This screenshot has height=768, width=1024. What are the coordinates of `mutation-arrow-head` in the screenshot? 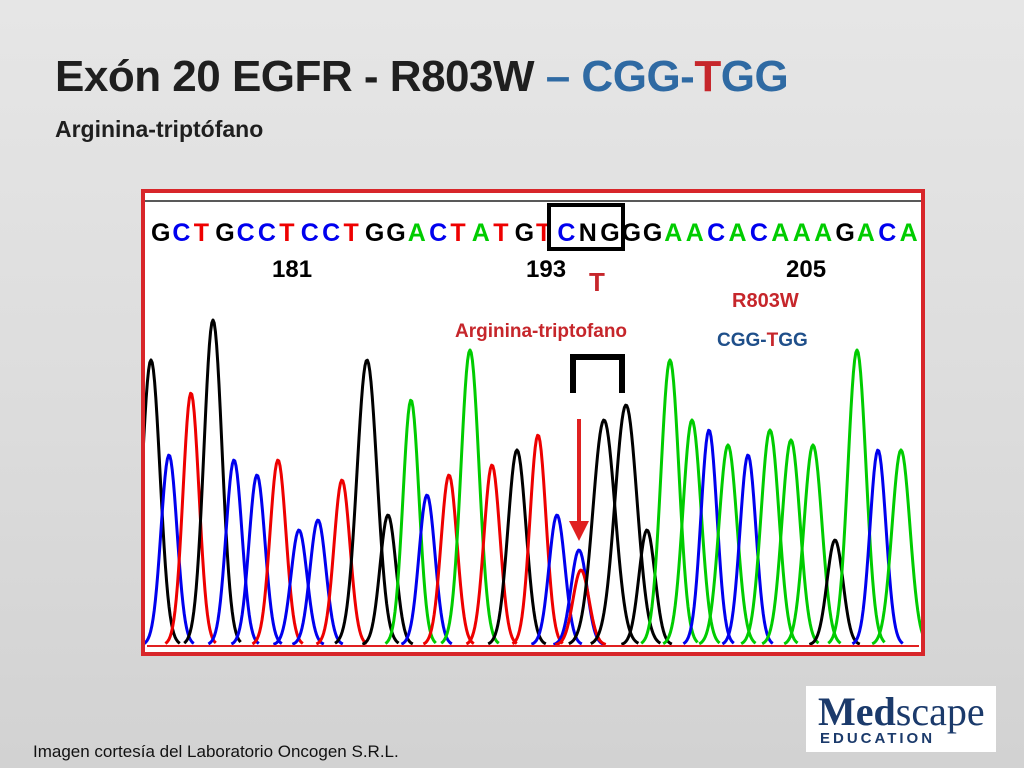 It's located at (579, 531).